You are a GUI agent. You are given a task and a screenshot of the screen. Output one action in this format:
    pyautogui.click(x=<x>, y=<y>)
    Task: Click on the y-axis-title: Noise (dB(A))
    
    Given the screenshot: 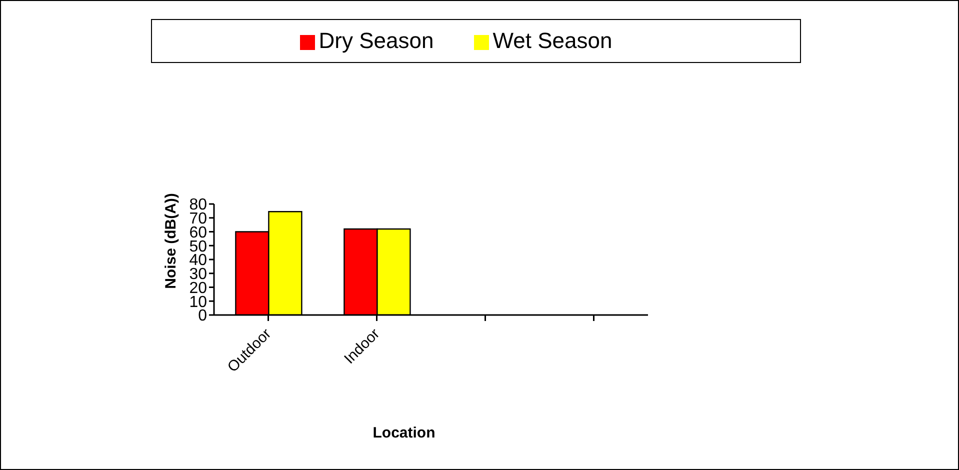 What is the action you would take?
    pyautogui.click(x=171, y=241)
    